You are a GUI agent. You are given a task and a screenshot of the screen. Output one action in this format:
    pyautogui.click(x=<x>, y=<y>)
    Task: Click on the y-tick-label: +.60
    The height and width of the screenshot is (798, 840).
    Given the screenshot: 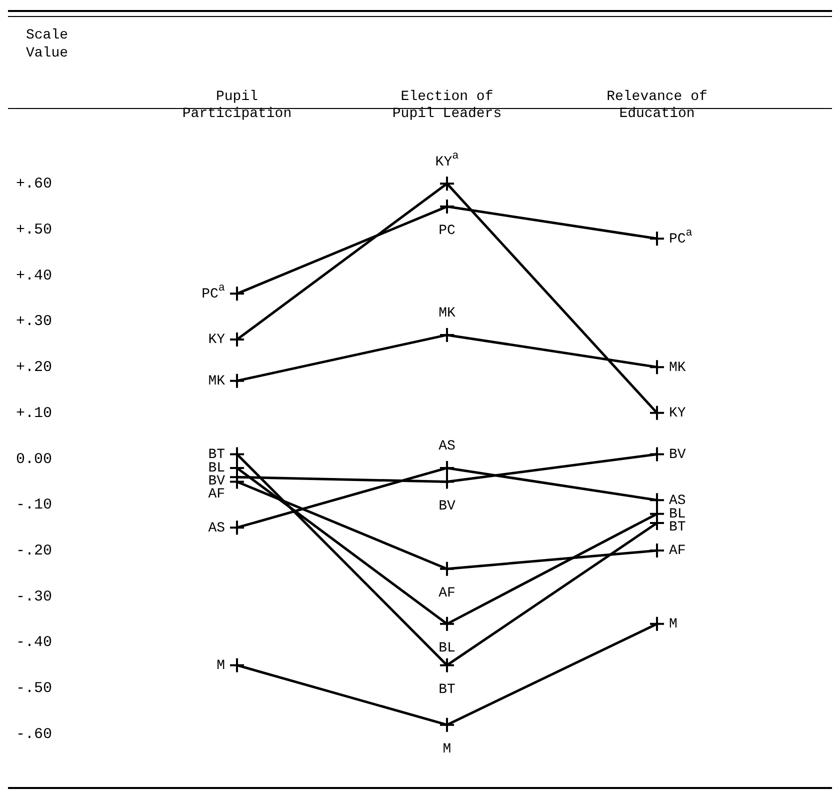 What is the action you would take?
    pyautogui.click(x=34, y=184)
    